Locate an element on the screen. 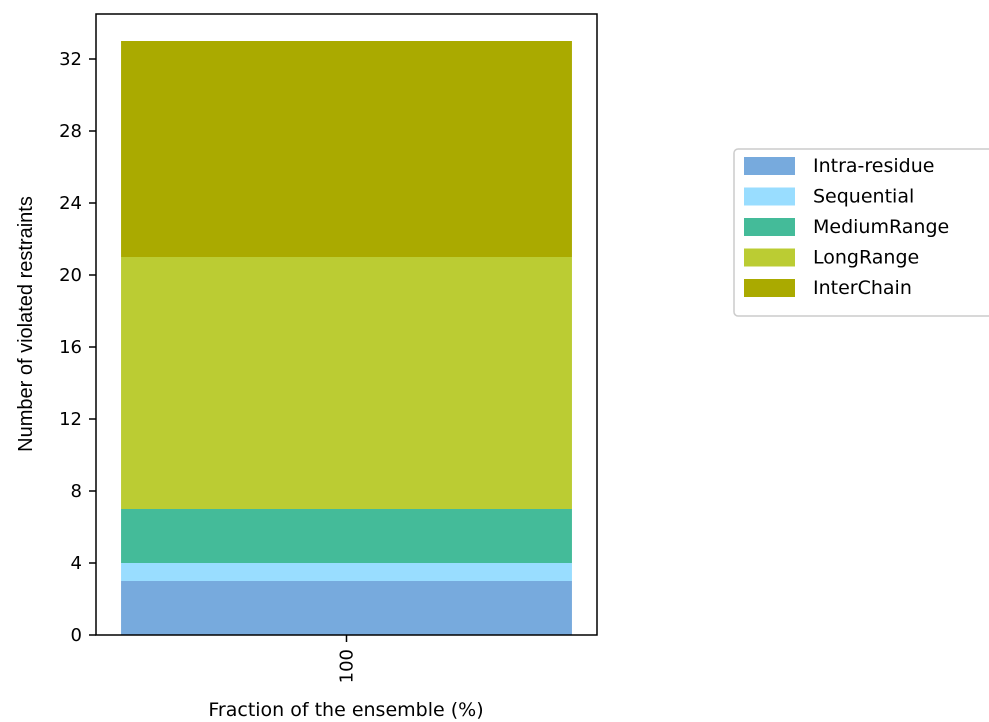 This screenshot has height=722, width=989. legend-label: InterChain is located at coordinates (862, 288).